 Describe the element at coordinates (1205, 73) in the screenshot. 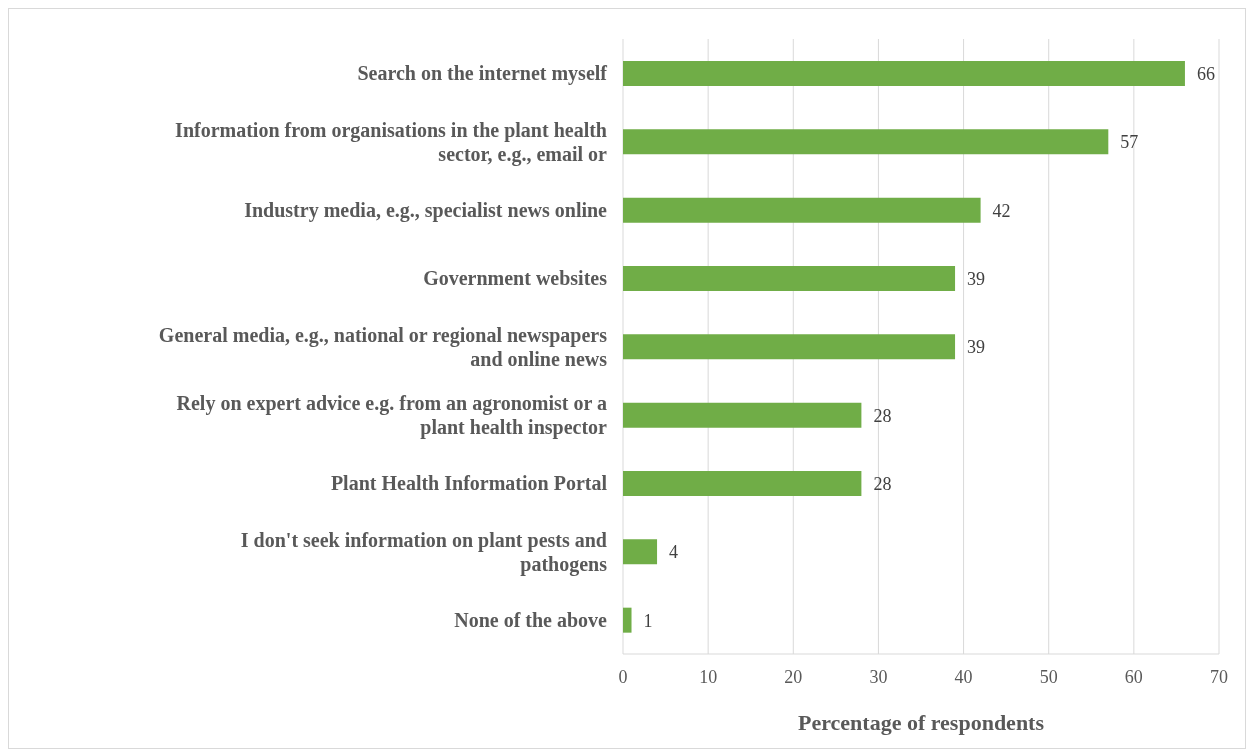

I see `data-label: 66` at that location.